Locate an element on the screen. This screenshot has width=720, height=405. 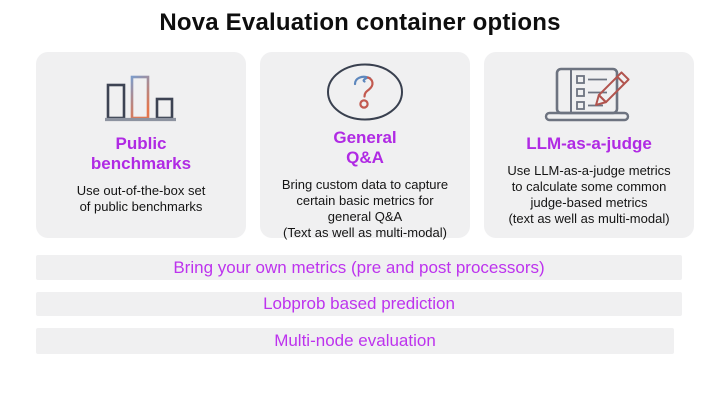
banner-multi-node-evaluation: Multi-node evaluation is located at coordinates (355, 341).